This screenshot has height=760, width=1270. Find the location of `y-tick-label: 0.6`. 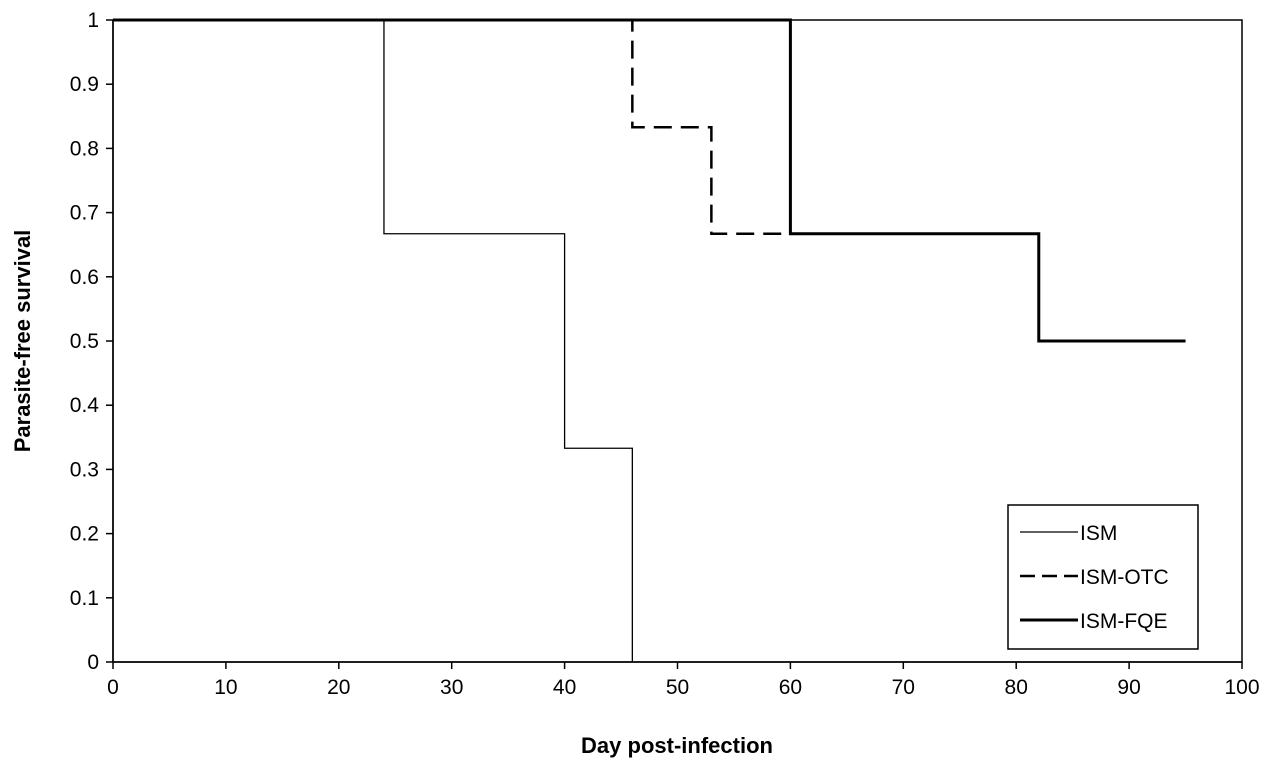

y-tick-label: 0.6 is located at coordinates (84, 277).